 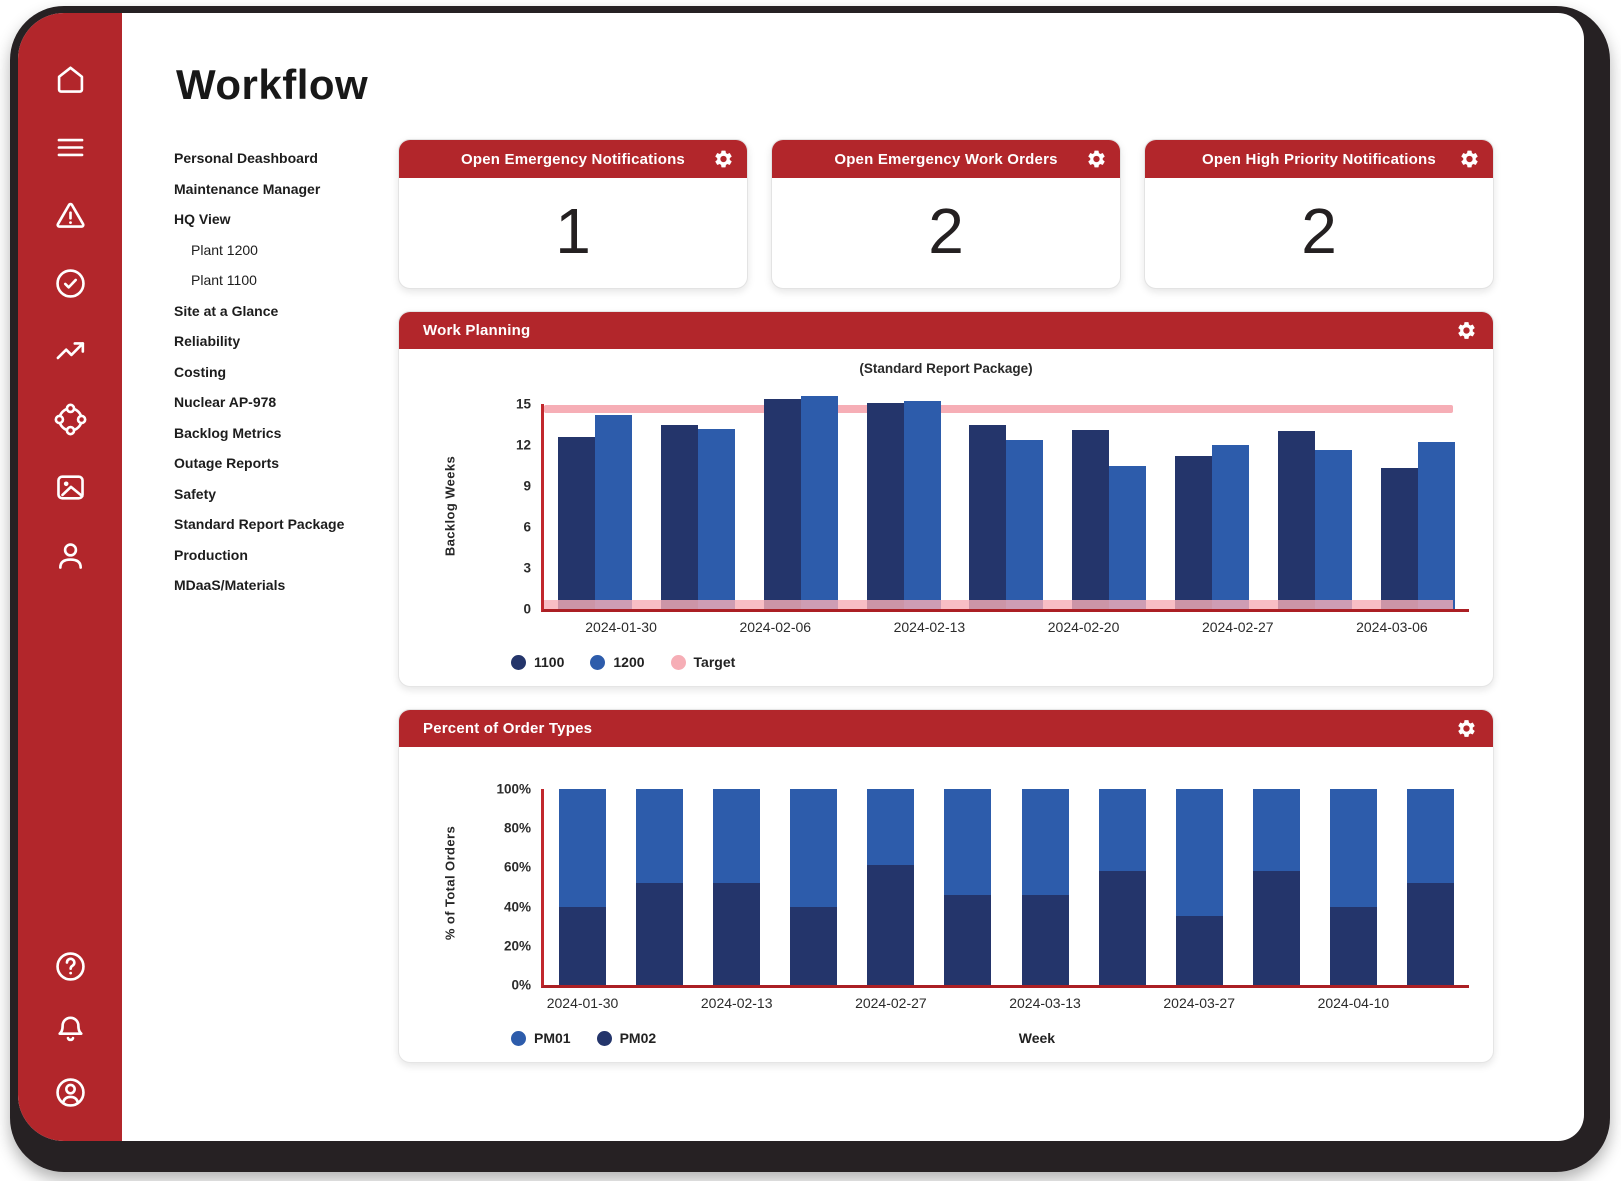 I want to click on image-icon, so click(x=70, y=487).